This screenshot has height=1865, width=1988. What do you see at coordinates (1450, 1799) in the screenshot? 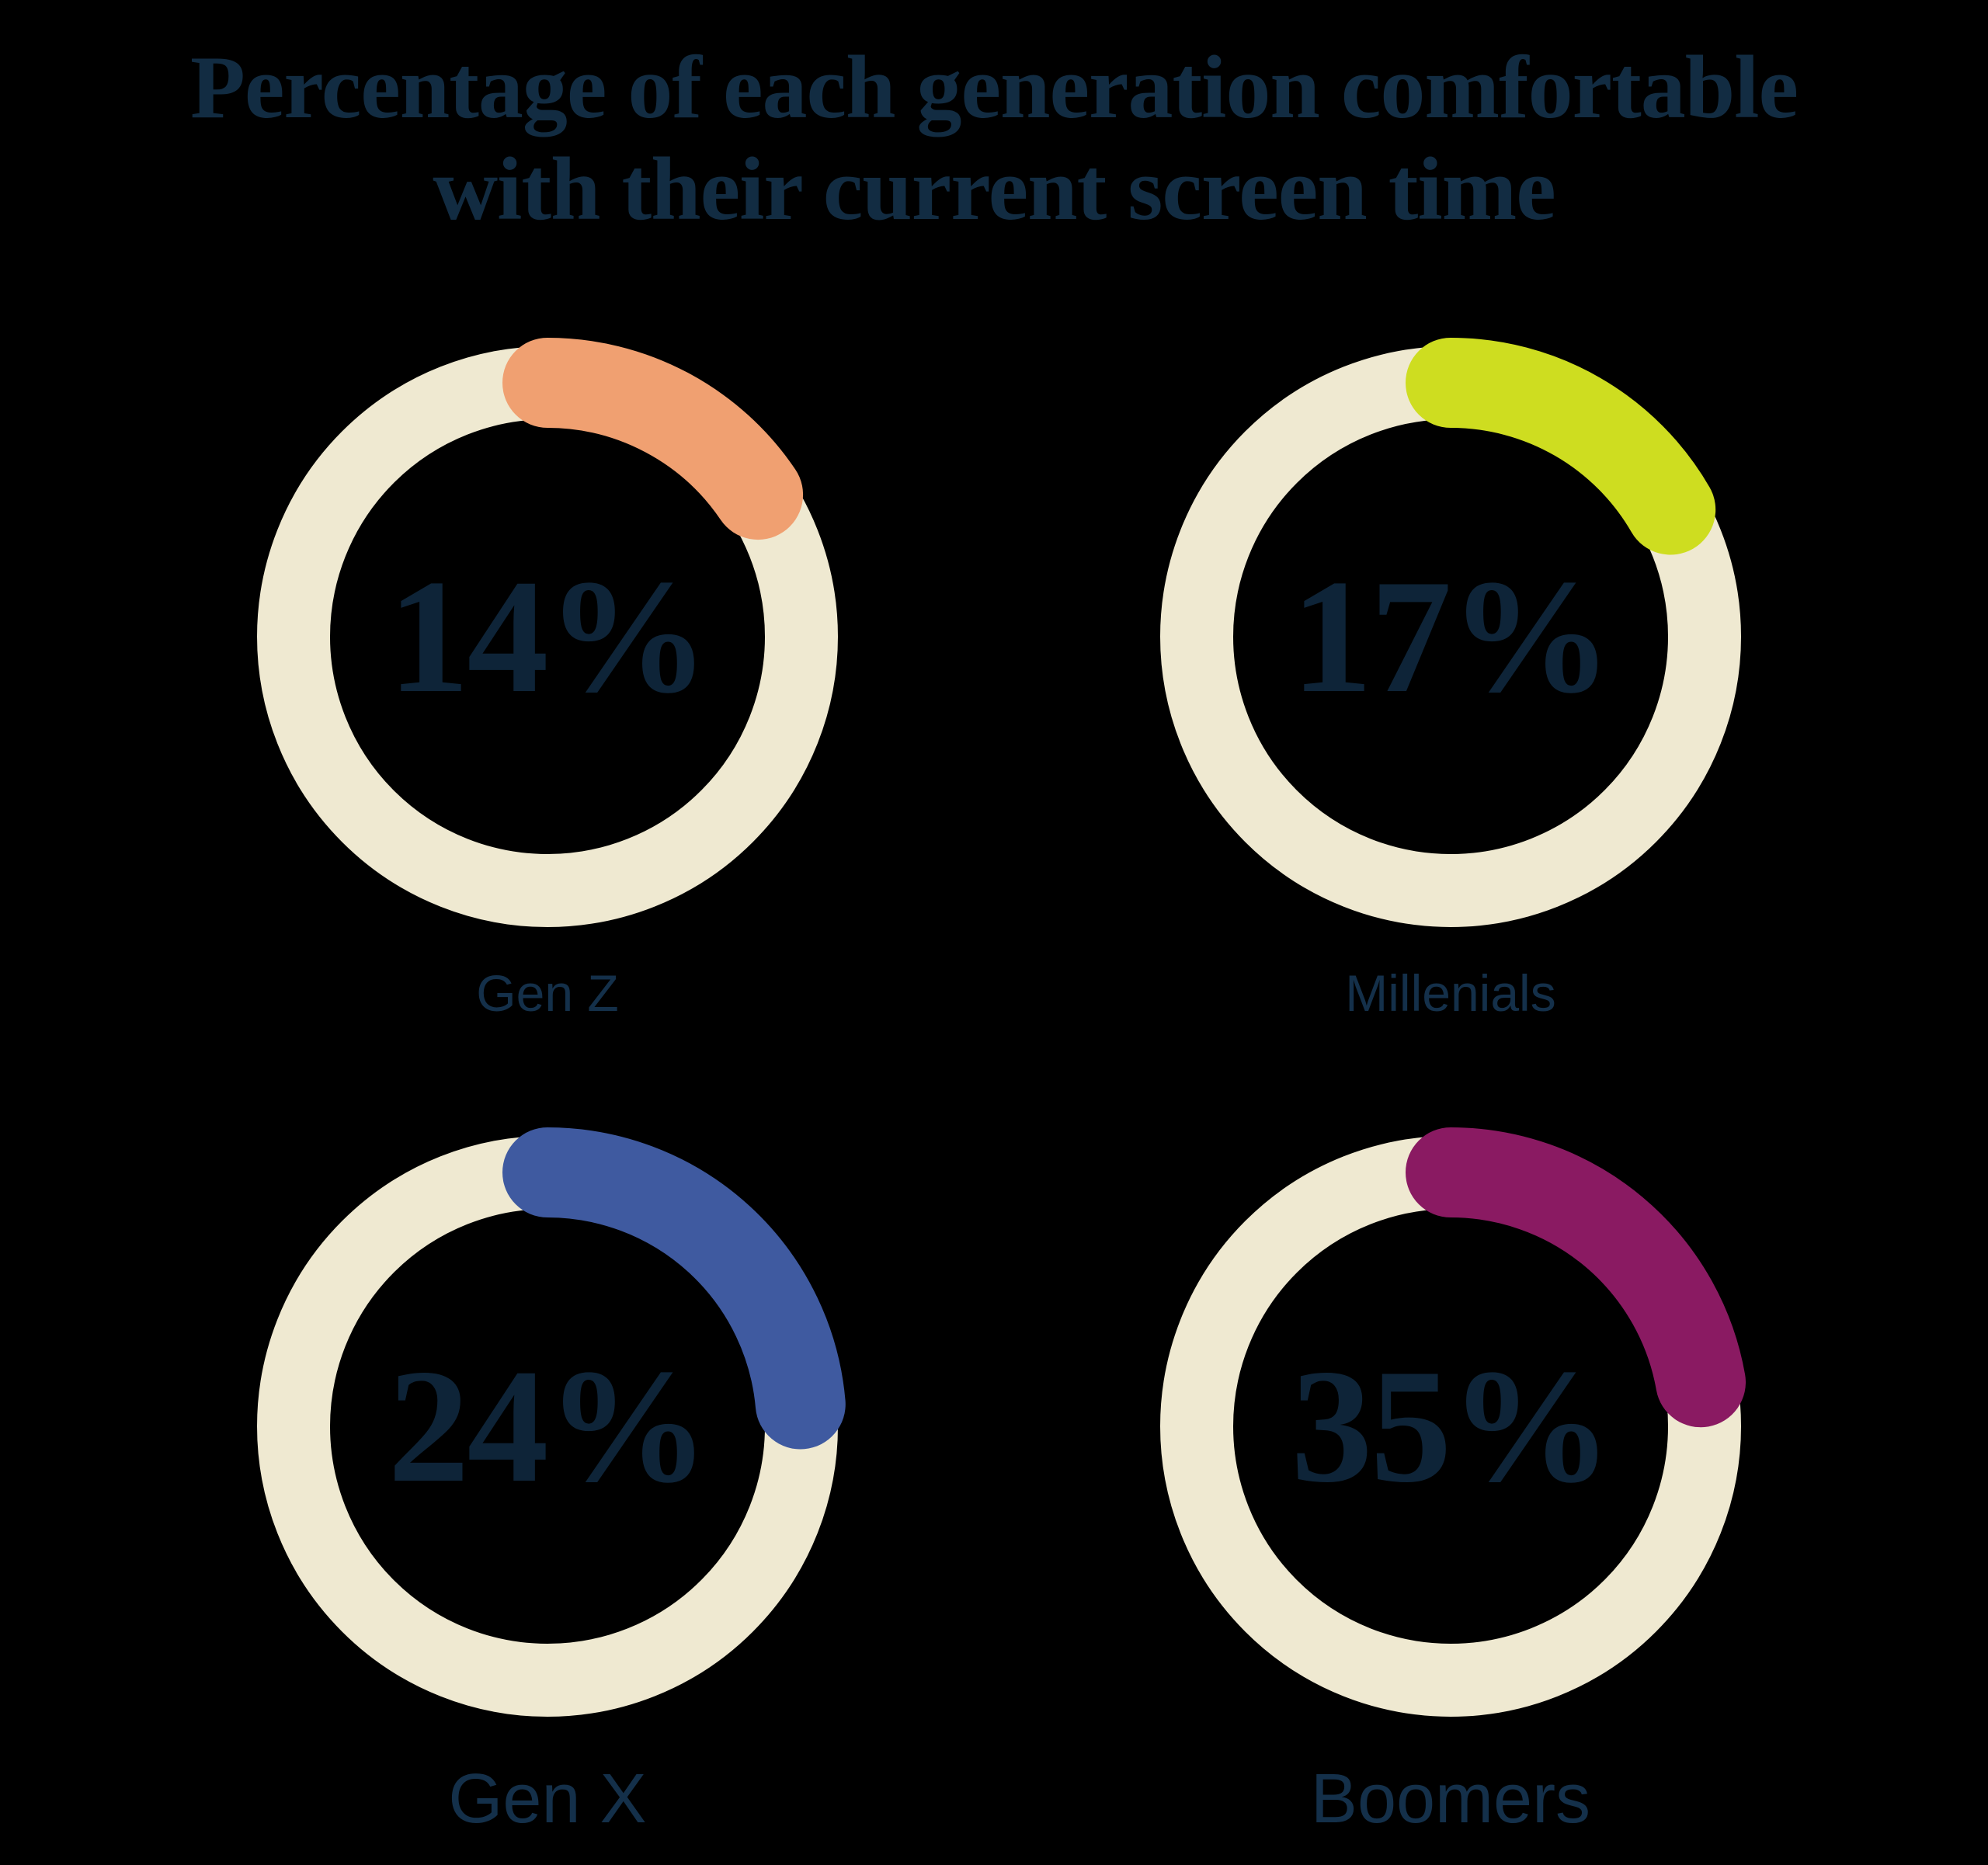
I see `donut-label-boomers: Boomers` at bounding box center [1450, 1799].